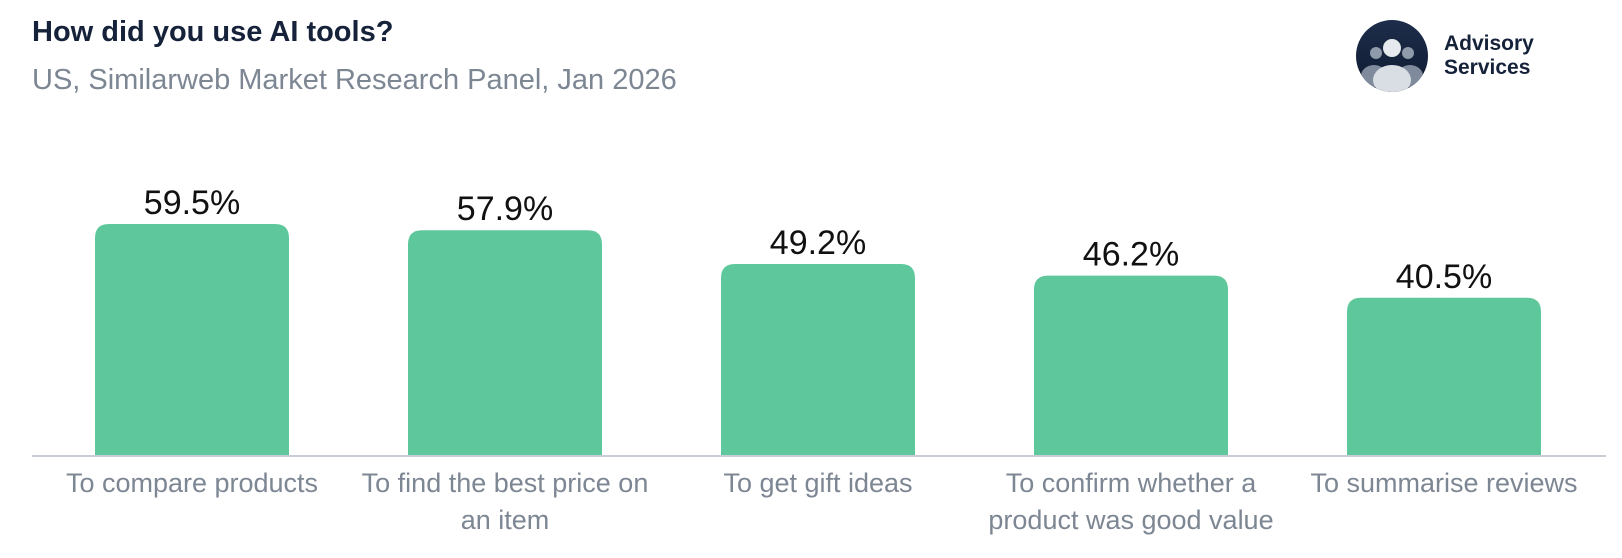 This screenshot has height=558, width=1622. What do you see at coordinates (192, 483) in the screenshot?
I see `category-tick-label: To compare products` at bounding box center [192, 483].